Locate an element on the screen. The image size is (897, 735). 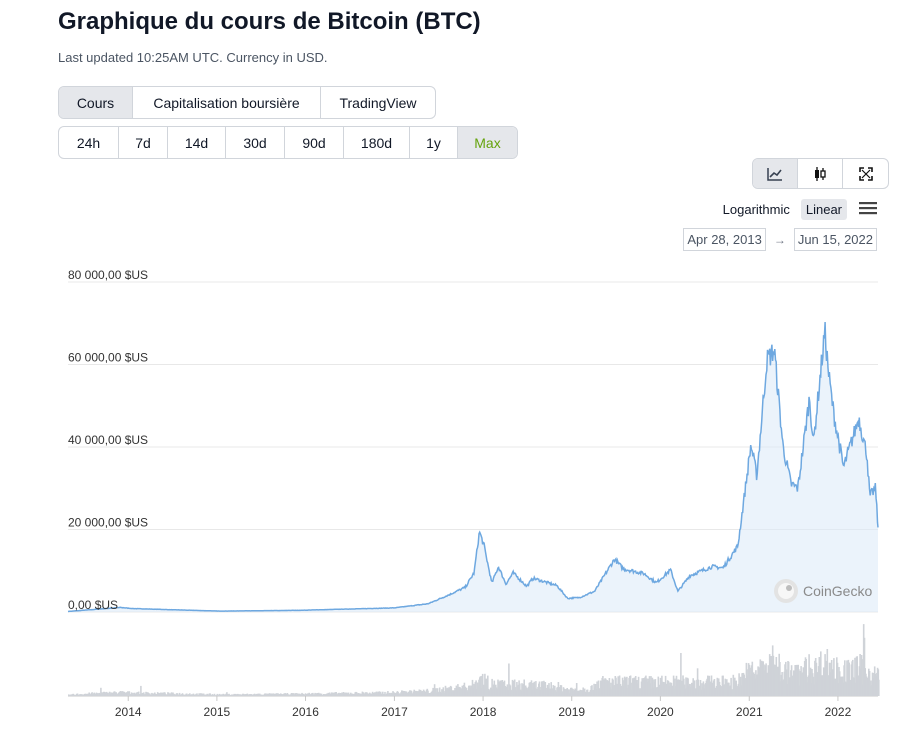
range-90d: 90d is located at coordinates (314, 142).